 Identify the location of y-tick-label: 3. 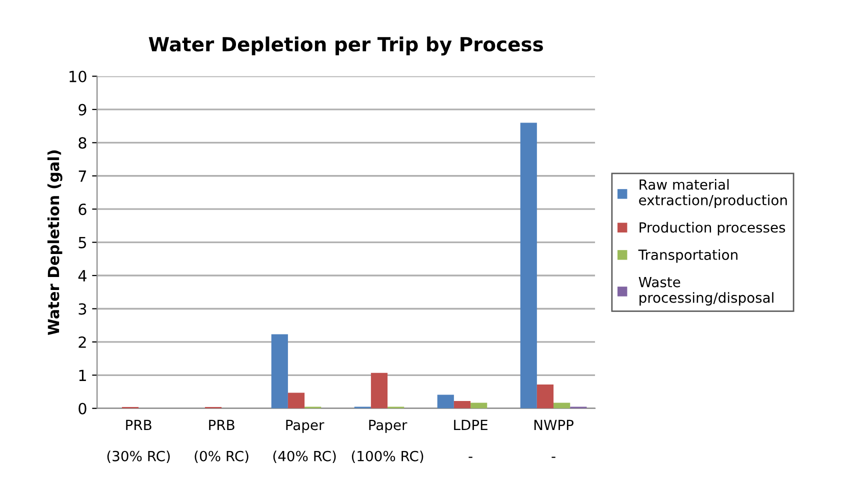
(82, 309).